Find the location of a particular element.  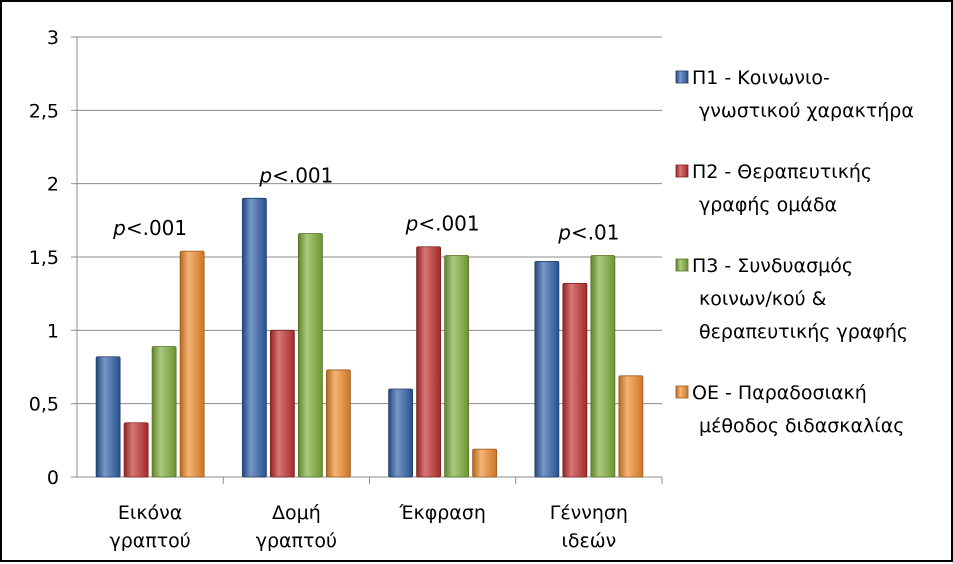

legend-entry-1: Π1 - Κοινωνιο-γνωστικού χαρακτήρα is located at coordinates (803, 94).